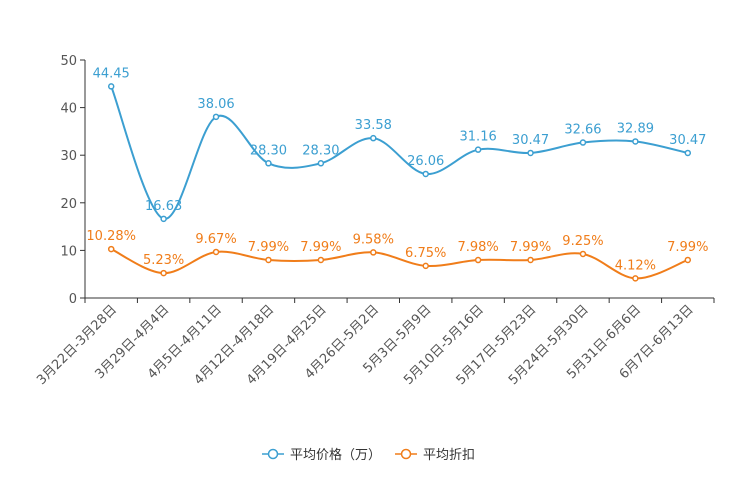 The image size is (744, 496). What do you see at coordinates (163, 260) in the screenshot?
I see `series-2-data-label: 5.23%` at bounding box center [163, 260].